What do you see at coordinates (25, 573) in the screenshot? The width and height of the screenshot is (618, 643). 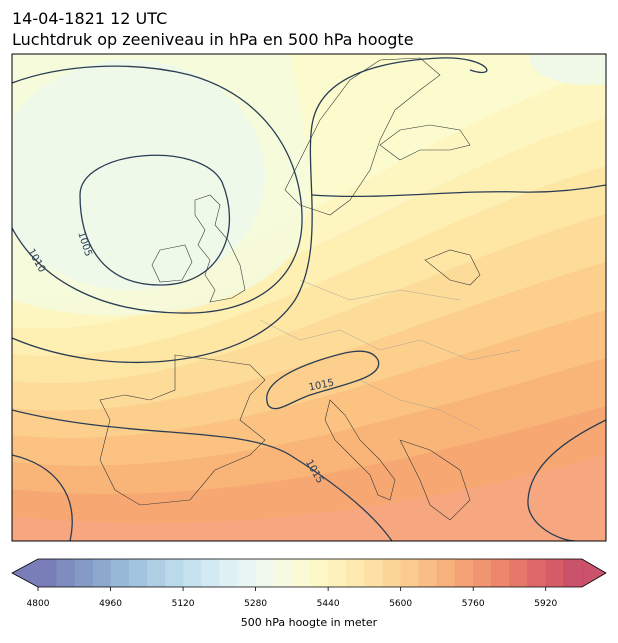 I see `colorbar-extend-low` at bounding box center [25, 573].